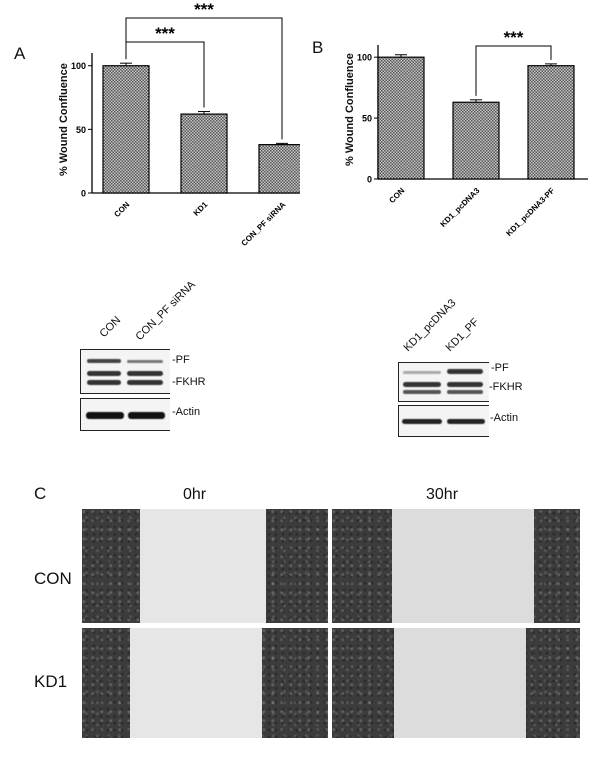 This screenshot has width=600, height=758. I want to click on blot-right-lane-2: KD1_PF, so click(462, 335).